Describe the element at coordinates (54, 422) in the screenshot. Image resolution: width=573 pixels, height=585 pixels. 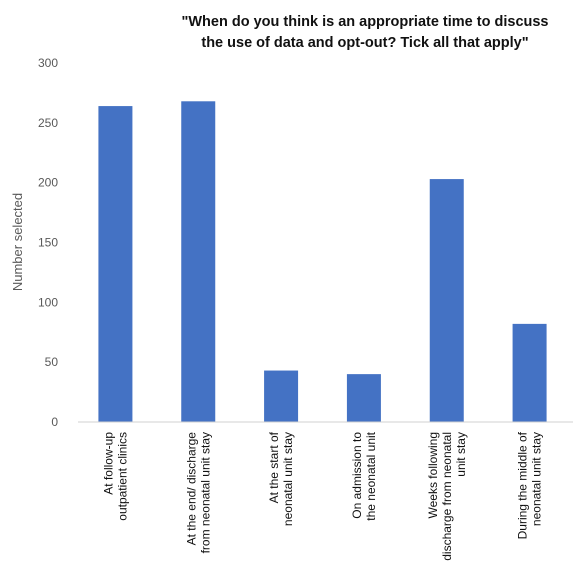
I see `y-tick-label: 0` at that location.